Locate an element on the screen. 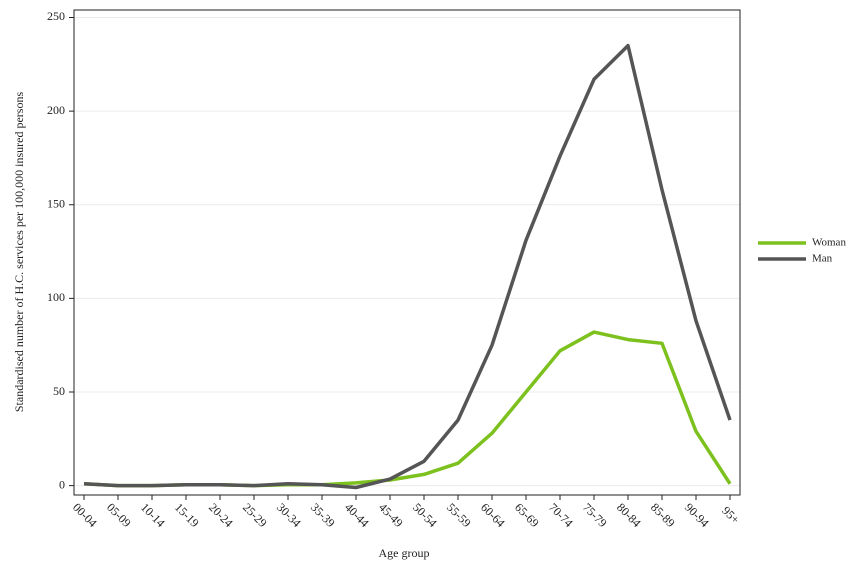 This screenshot has height=576, width=864. x-tick-label: 10-14 is located at coordinates (153, 515).